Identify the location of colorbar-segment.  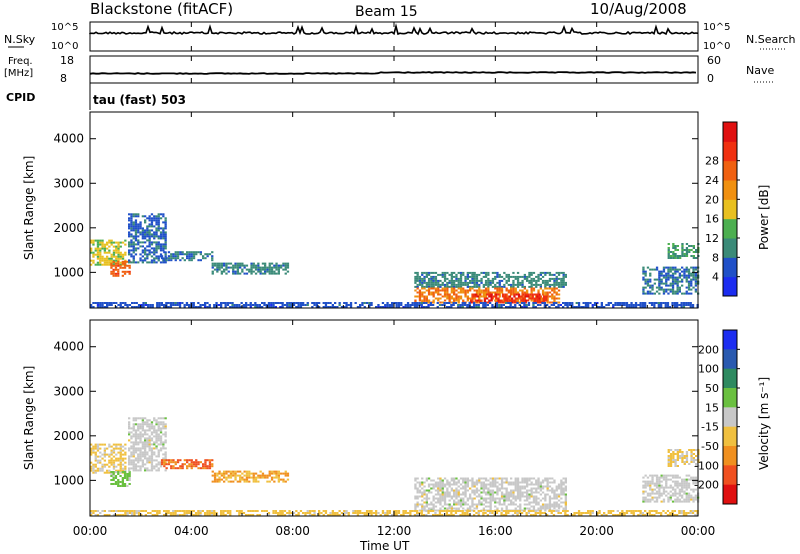
(730, 475).